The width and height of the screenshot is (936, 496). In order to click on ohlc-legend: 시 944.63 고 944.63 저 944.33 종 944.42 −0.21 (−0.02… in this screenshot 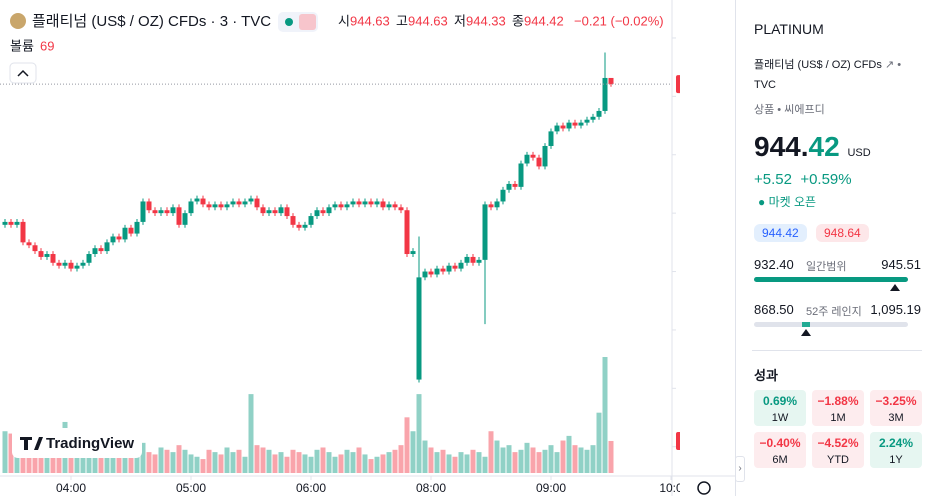, I will do `click(501, 20)`.